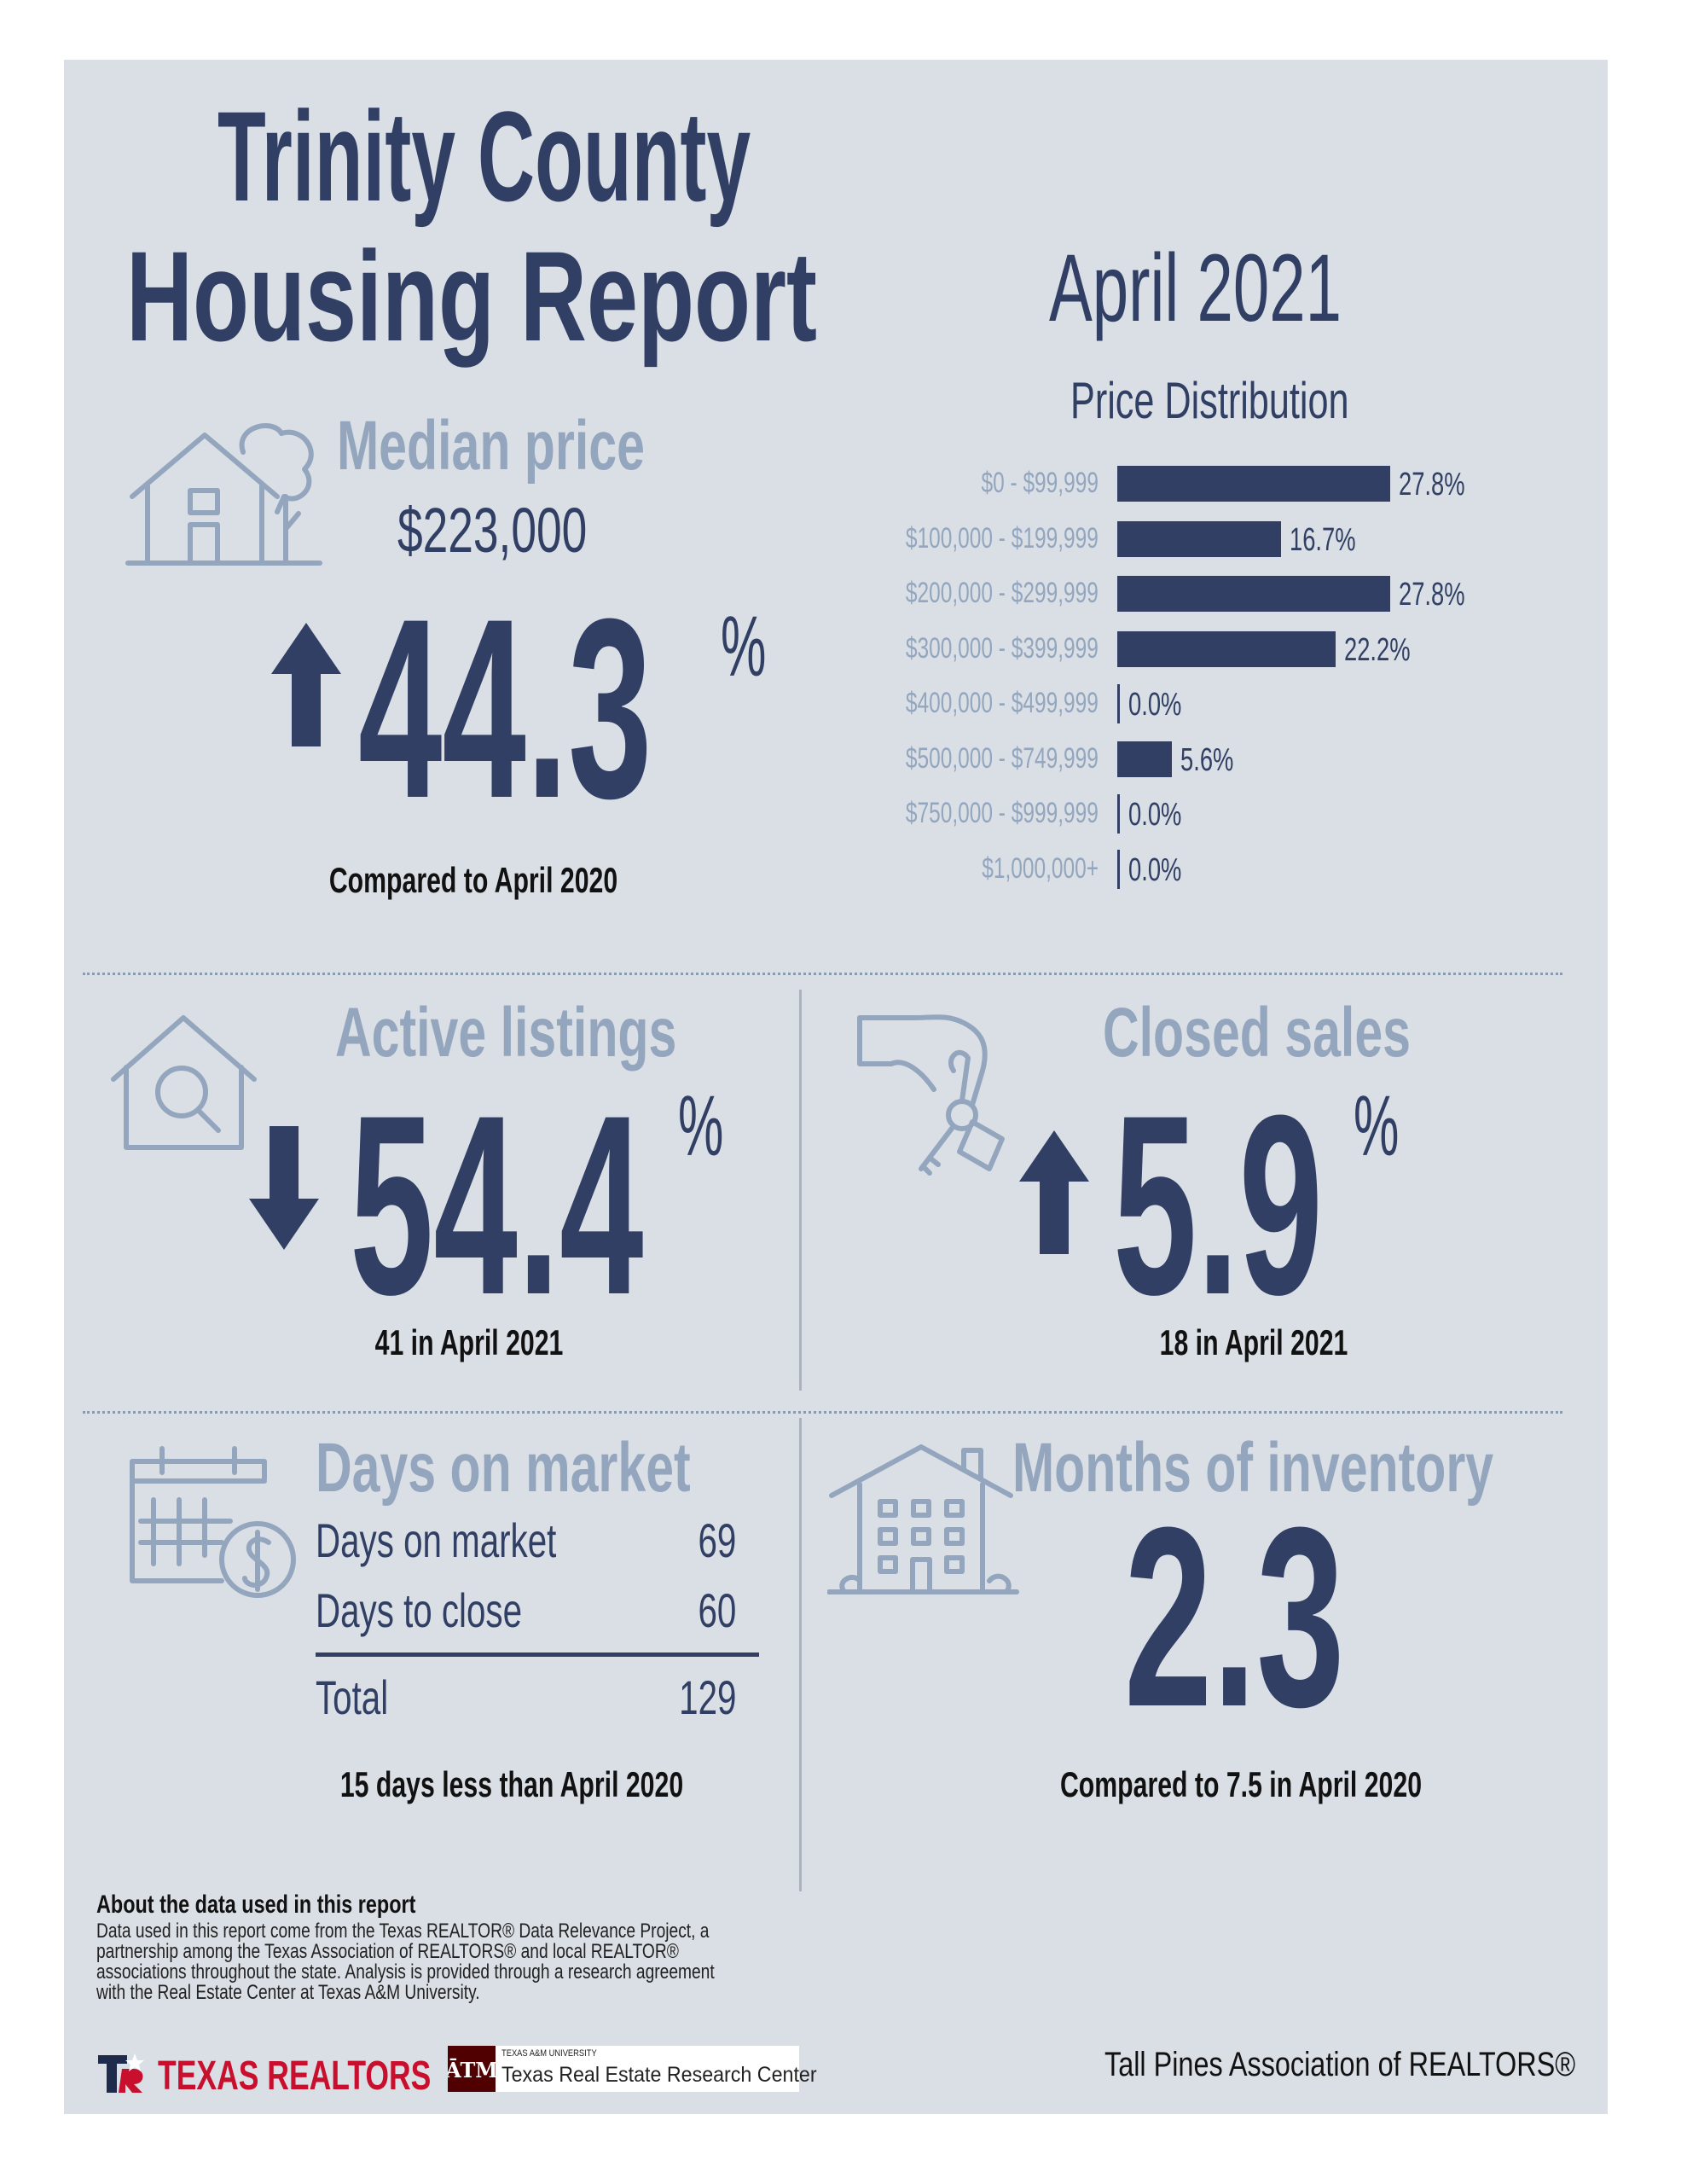 This screenshot has width=1687, height=2184. What do you see at coordinates (717, 1610) in the screenshot?
I see `dom-row-value-2: 60` at bounding box center [717, 1610].